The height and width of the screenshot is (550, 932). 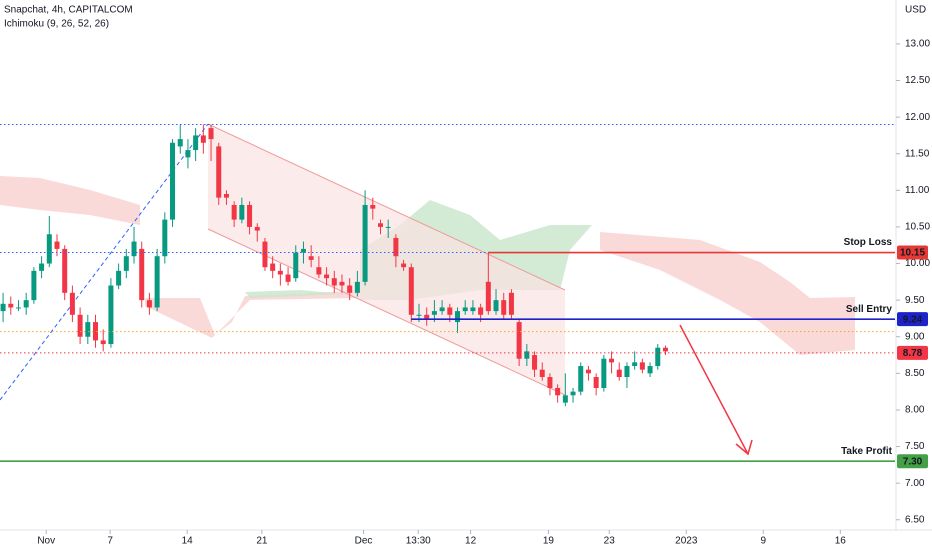 I want to click on y-tick-label: 8.00, so click(x=915, y=410).